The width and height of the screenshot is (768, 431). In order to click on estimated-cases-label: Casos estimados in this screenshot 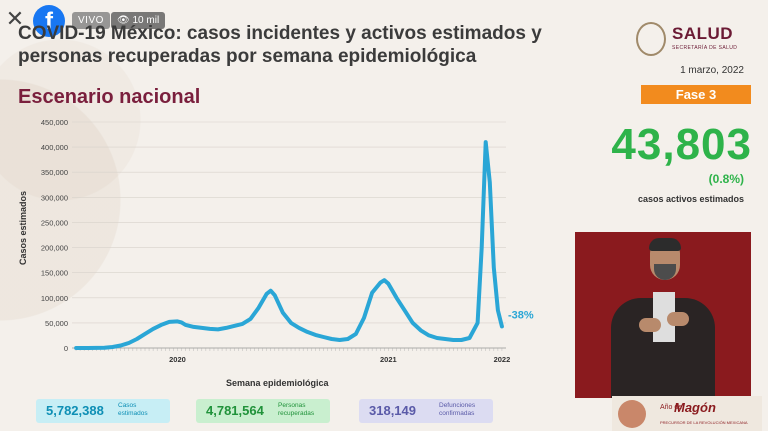, I will do `click(133, 409)`.